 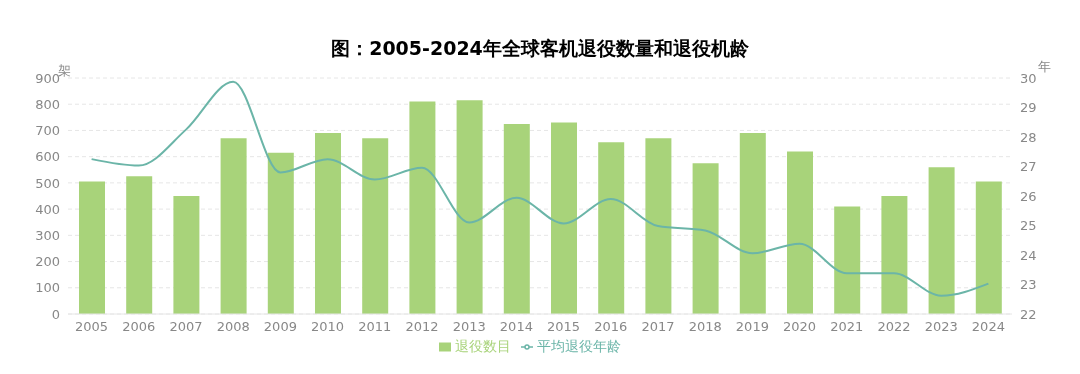 I want to click on y-tick-label: 0, so click(x=55, y=314).